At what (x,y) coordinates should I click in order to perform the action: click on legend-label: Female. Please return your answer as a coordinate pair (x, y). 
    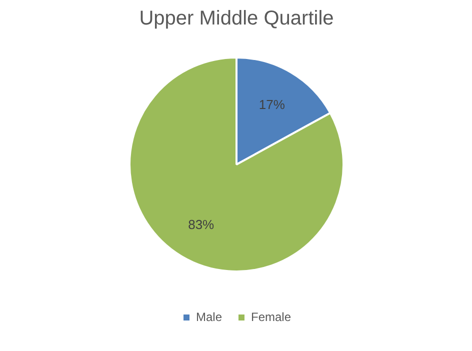
    Looking at the image, I should click on (271, 317).